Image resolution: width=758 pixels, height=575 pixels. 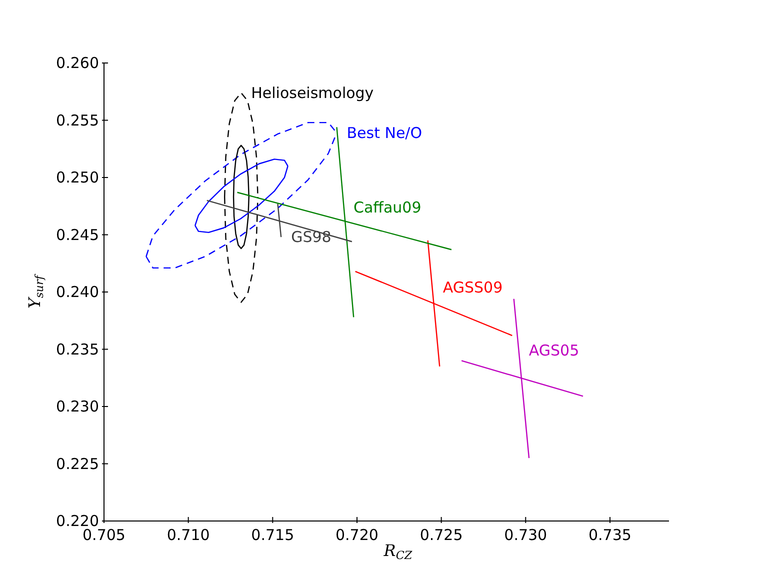 I want to click on annotation: Helioseismology, so click(x=312, y=93).